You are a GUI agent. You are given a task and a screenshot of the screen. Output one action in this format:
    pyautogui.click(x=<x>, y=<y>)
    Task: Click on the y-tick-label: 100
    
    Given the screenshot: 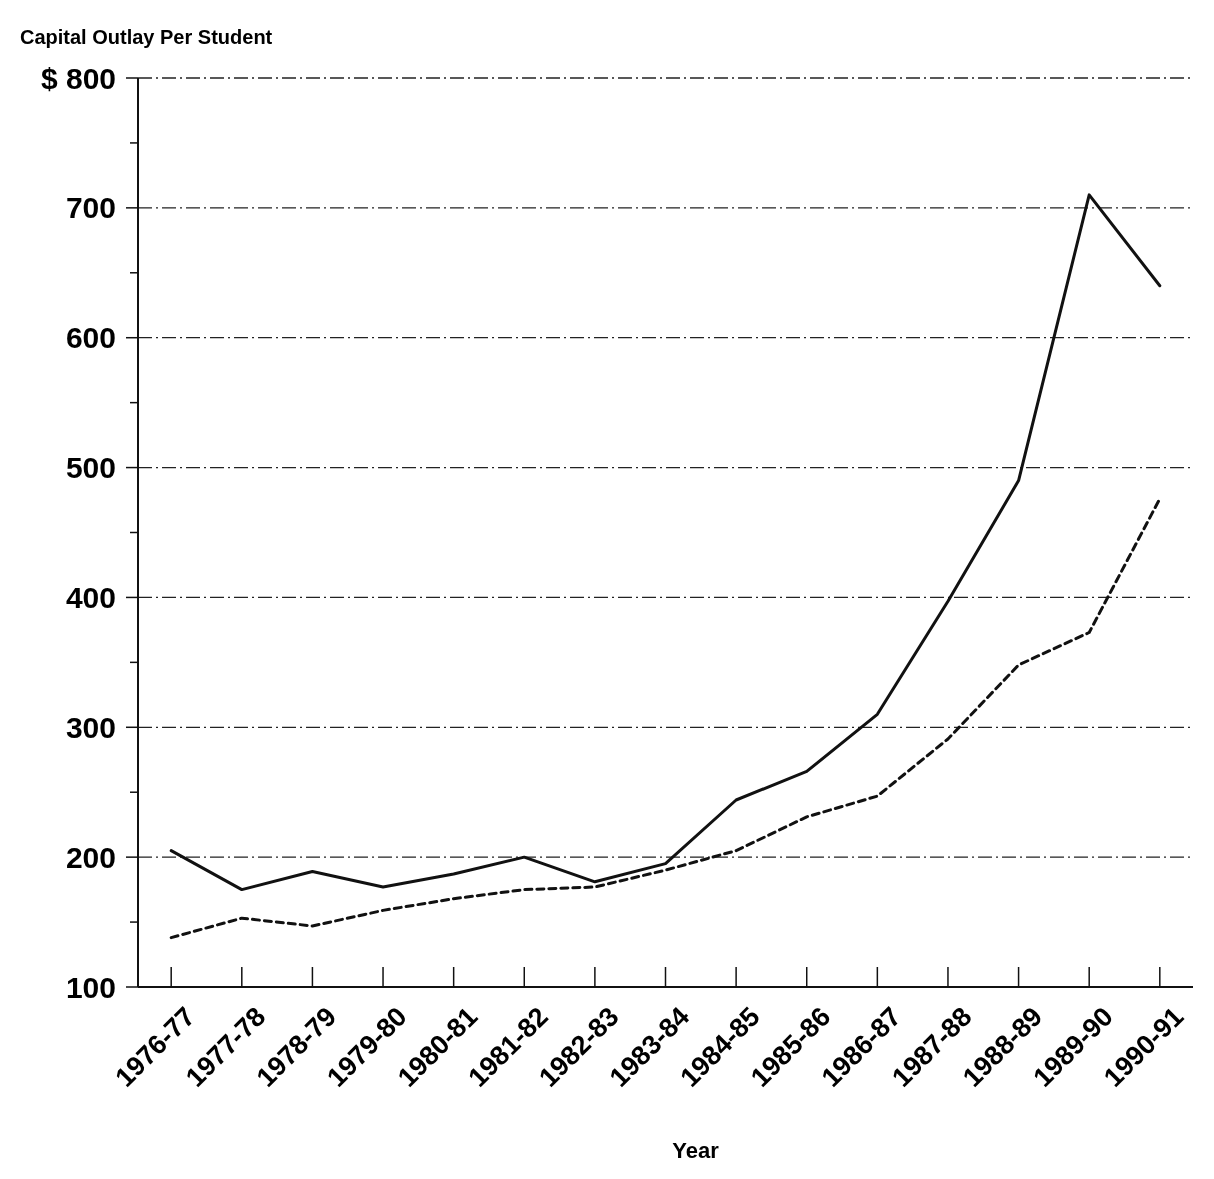 What is the action you would take?
    pyautogui.click(x=90, y=987)
    